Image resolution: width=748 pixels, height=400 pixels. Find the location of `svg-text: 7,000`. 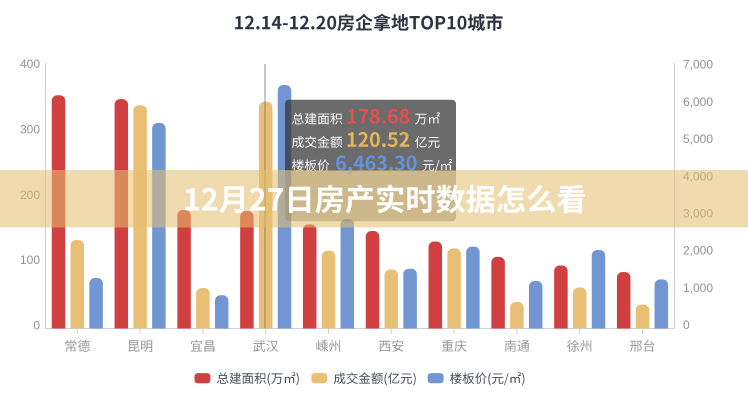

svg-text: 7,000 is located at coordinates (698, 65).